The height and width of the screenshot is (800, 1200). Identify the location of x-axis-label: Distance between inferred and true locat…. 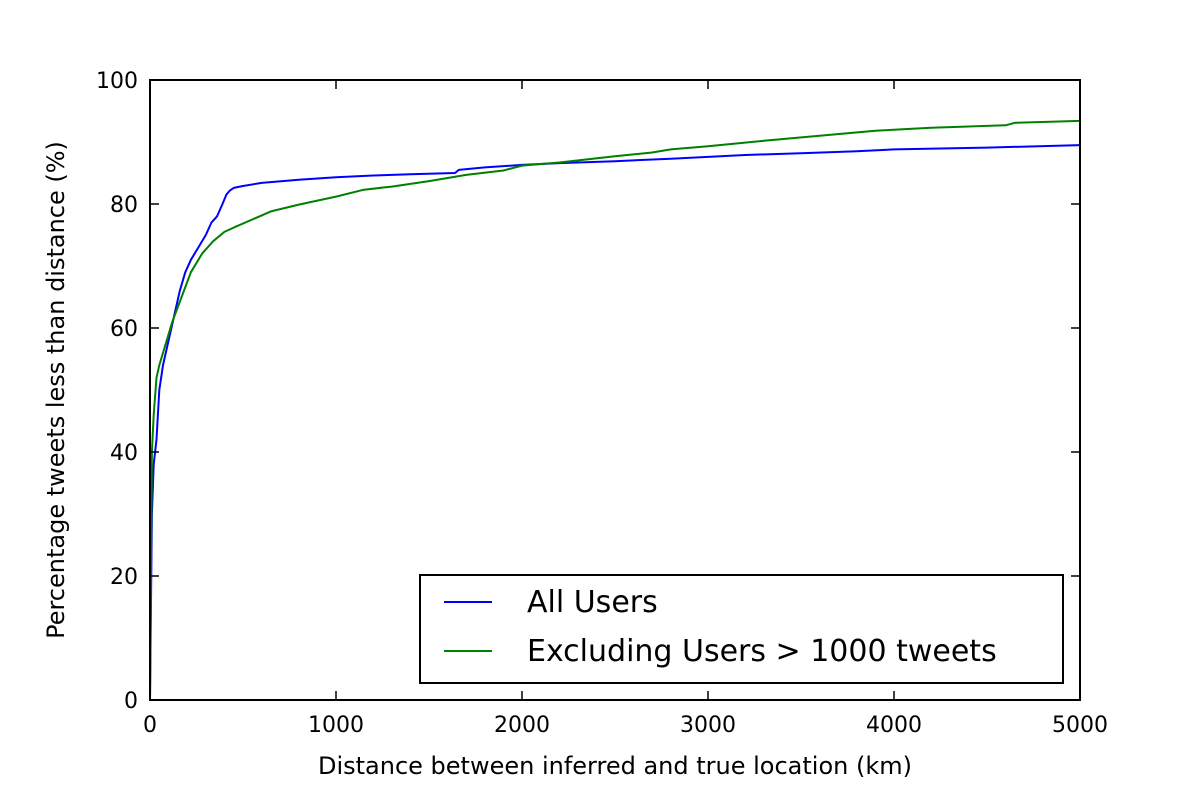
(615, 766).